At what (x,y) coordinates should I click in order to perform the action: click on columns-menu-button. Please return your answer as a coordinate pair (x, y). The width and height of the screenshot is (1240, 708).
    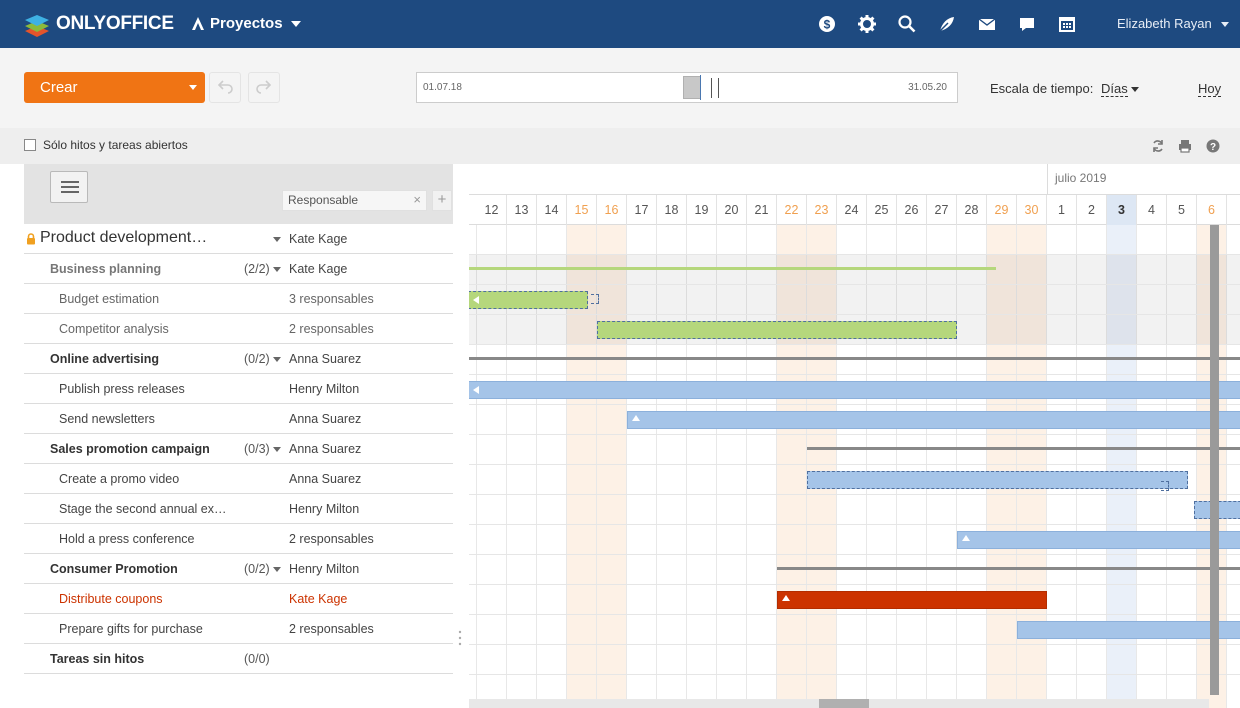
    Looking at the image, I should click on (69, 187).